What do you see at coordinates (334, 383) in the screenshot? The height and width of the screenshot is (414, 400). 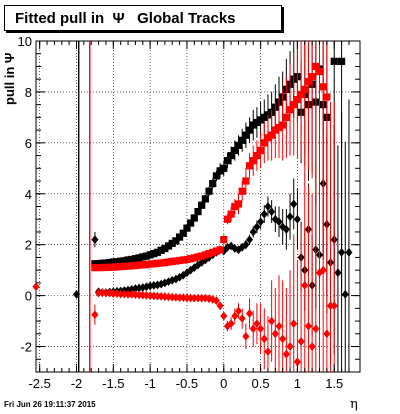 I see `x-tick-label: 1.5` at bounding box center [334, 383].